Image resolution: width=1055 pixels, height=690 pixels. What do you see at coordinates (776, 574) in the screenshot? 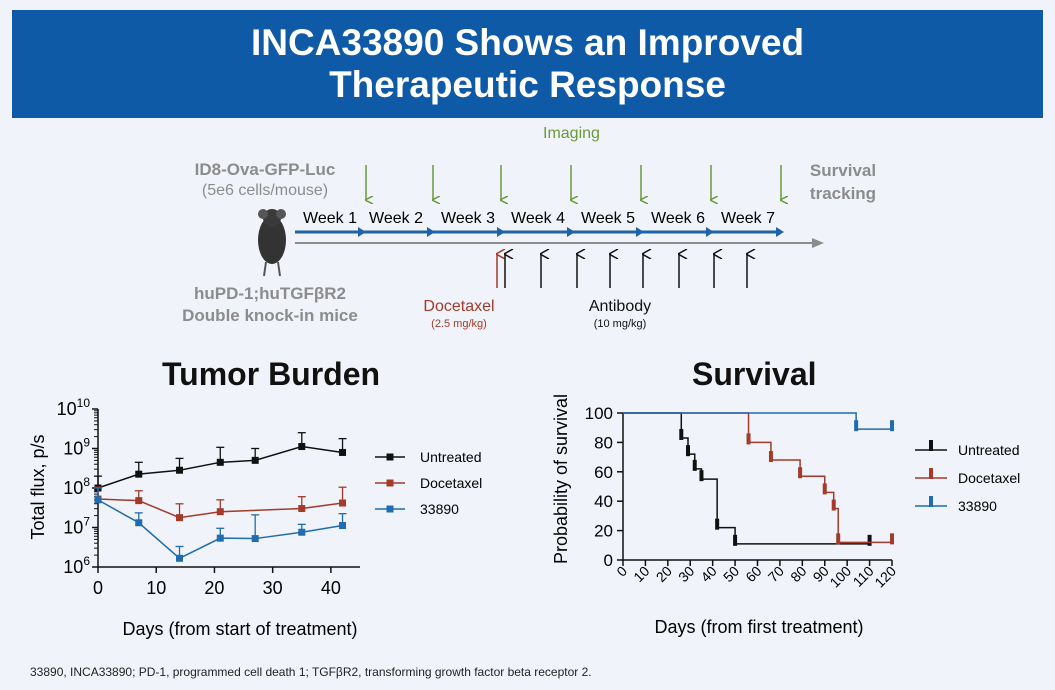
I see `x-tick-label: 70` at bounding box center [776, 574].